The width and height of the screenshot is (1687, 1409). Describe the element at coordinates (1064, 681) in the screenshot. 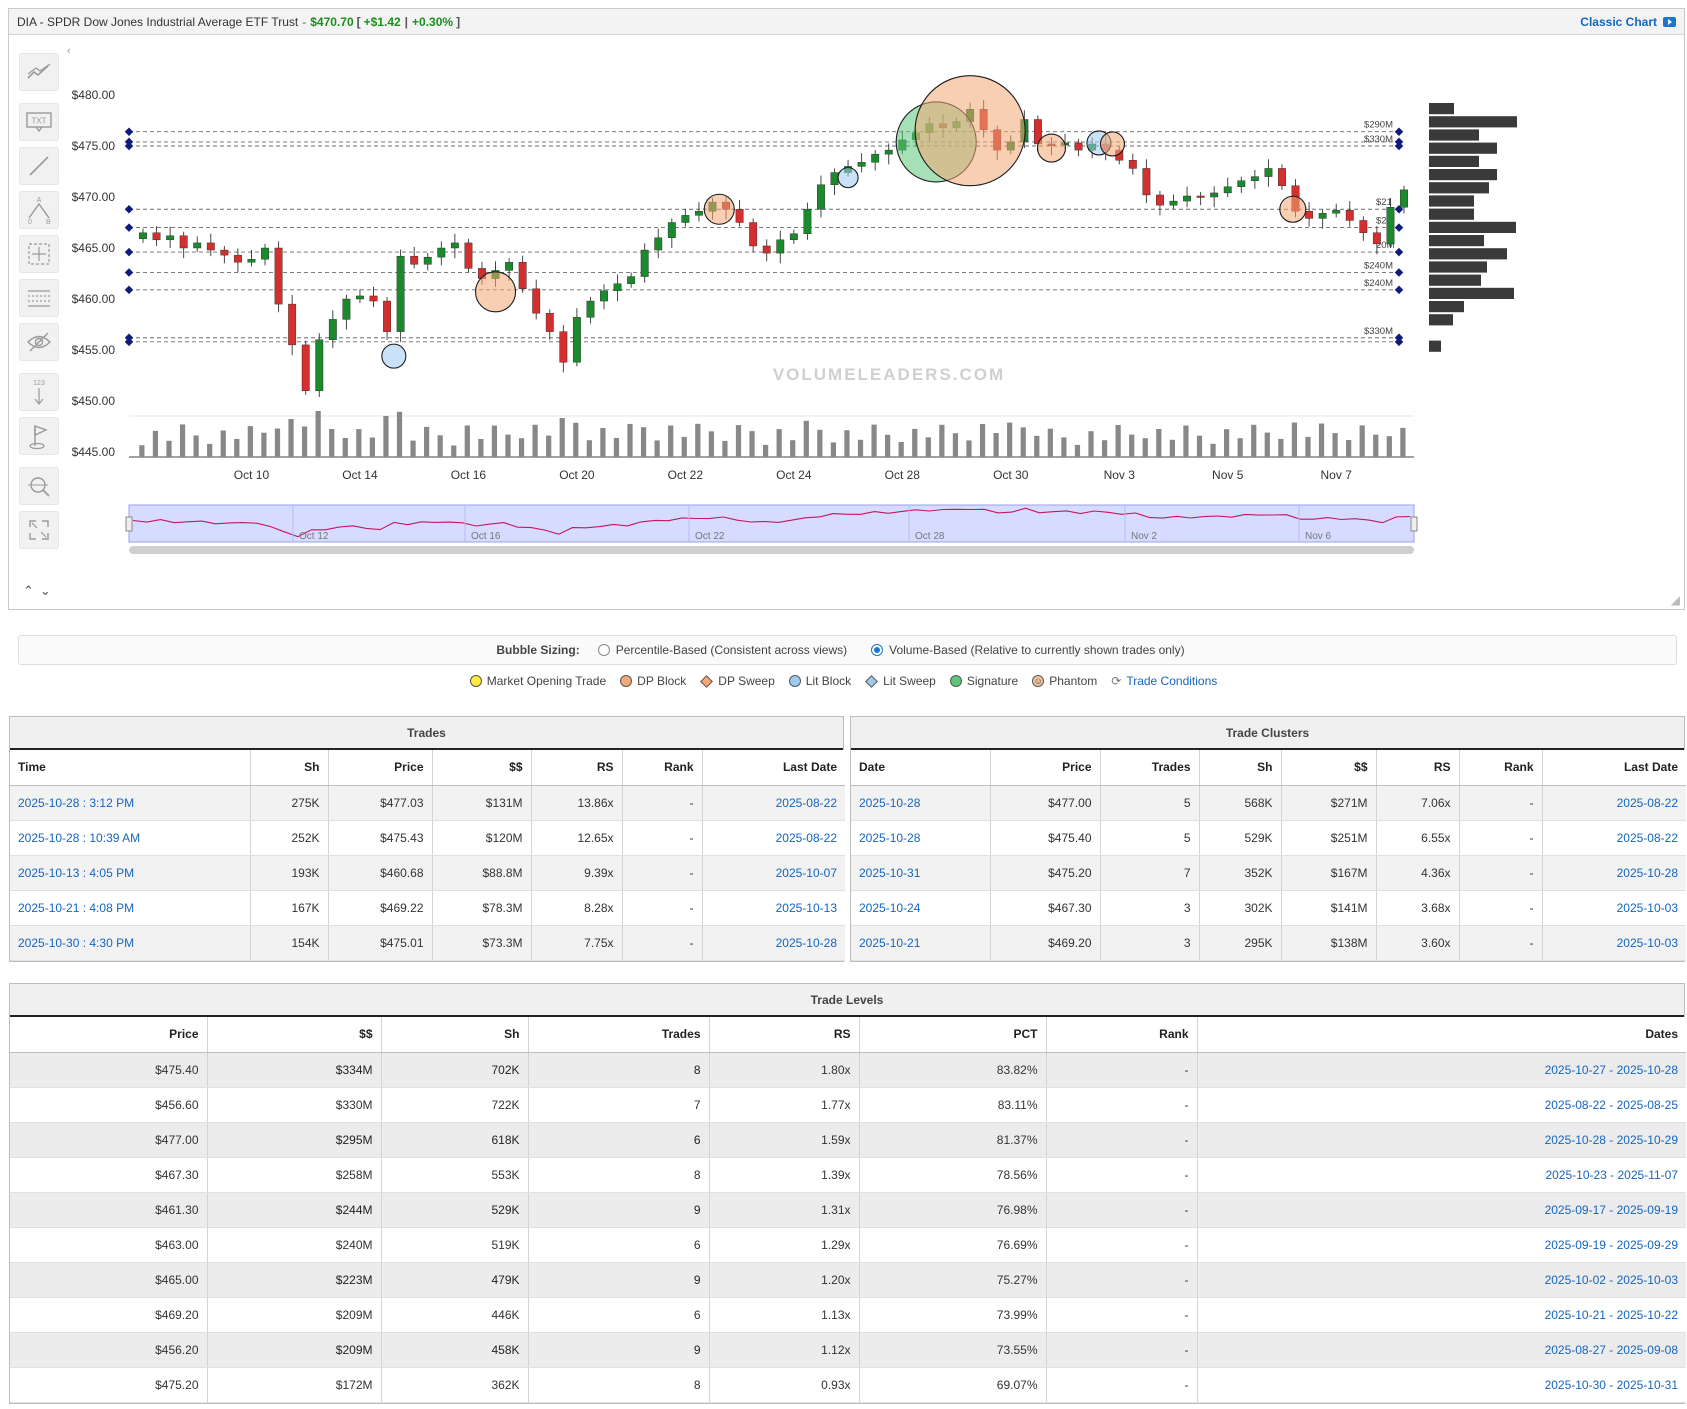

I see `legend-phantom: ☺ Phantom` at that location.